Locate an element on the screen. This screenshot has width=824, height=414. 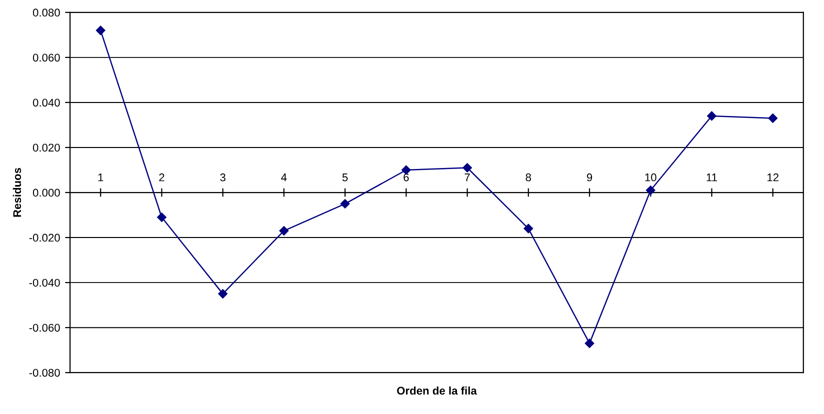
y-axis-title: Residuos is located at coordinates (17, 192).